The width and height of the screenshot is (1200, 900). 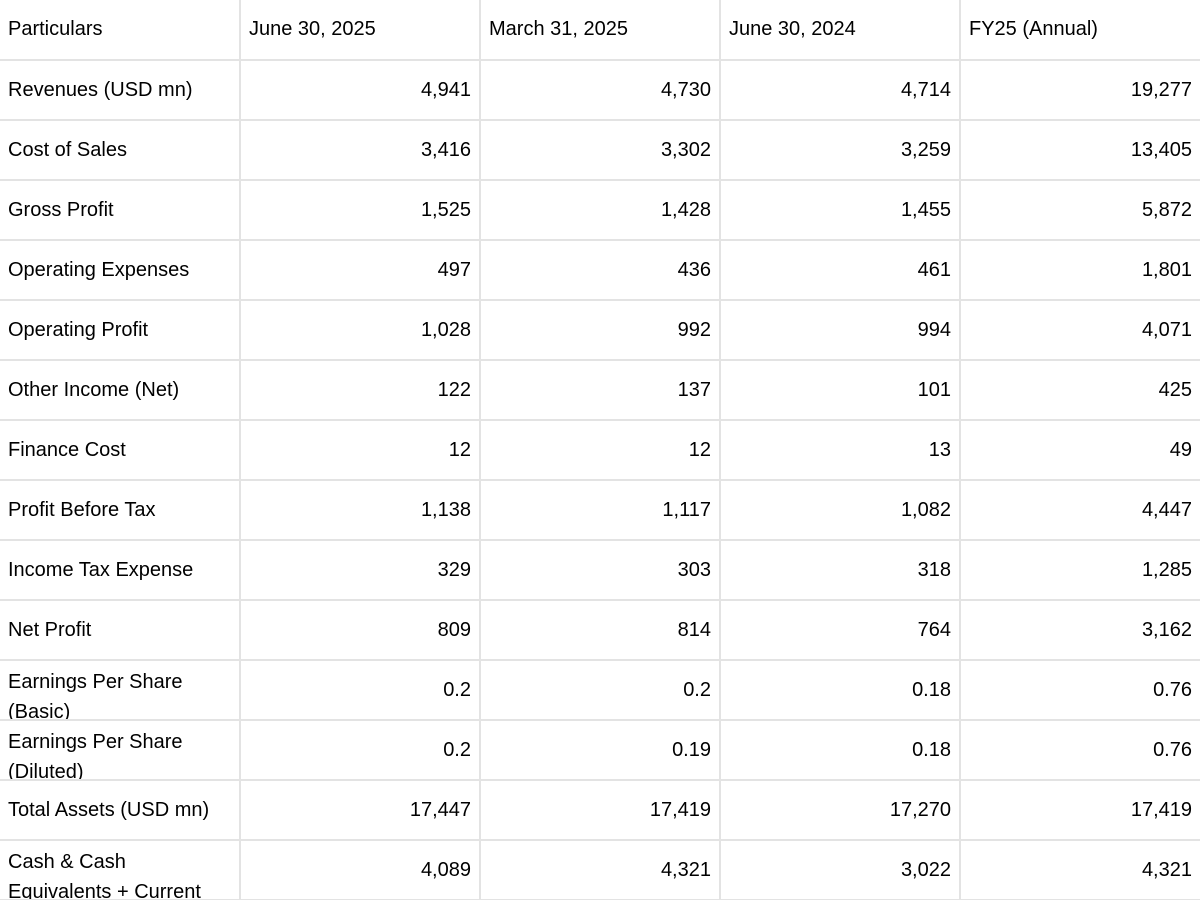 I want to click on value-cell: 1,285, so click(x=1080, y=570).